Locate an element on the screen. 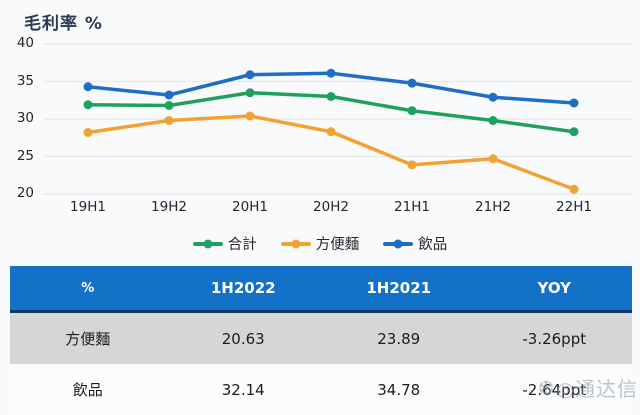 The image size is (640, 415). y-axis-tick-label: 30 is located at coordinates (25, 118).